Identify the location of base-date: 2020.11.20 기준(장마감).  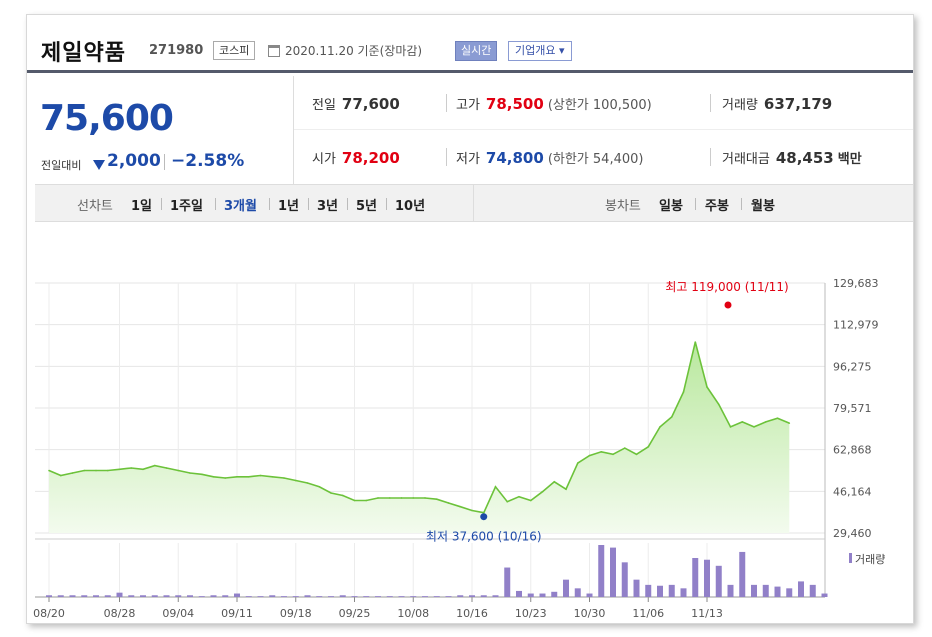
(354, 51).